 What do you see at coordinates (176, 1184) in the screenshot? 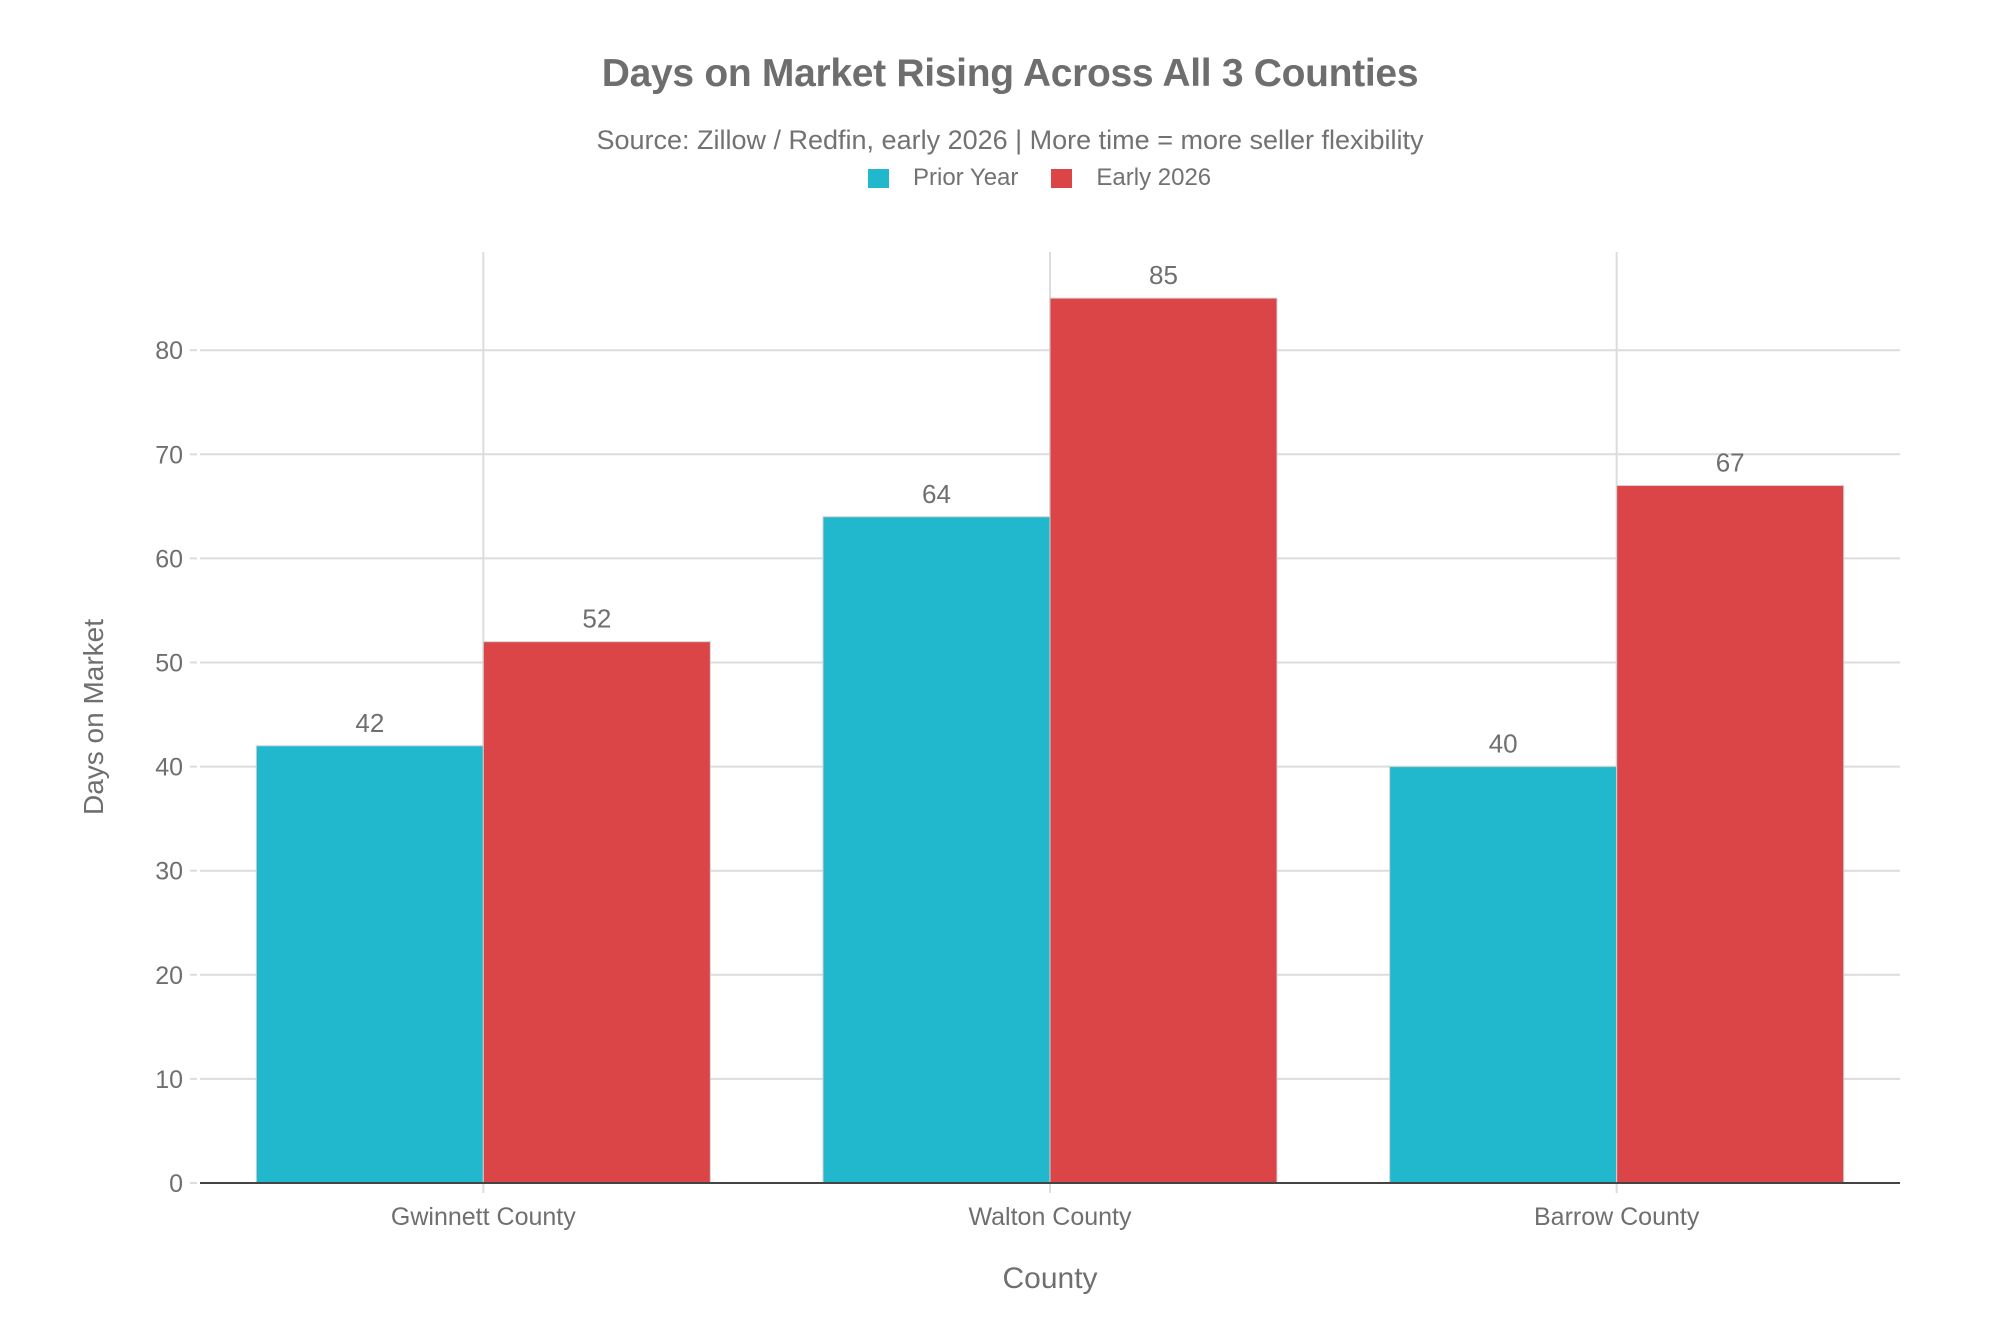
I see `y-tick-label: 0` at bounding box center [176, 1184].